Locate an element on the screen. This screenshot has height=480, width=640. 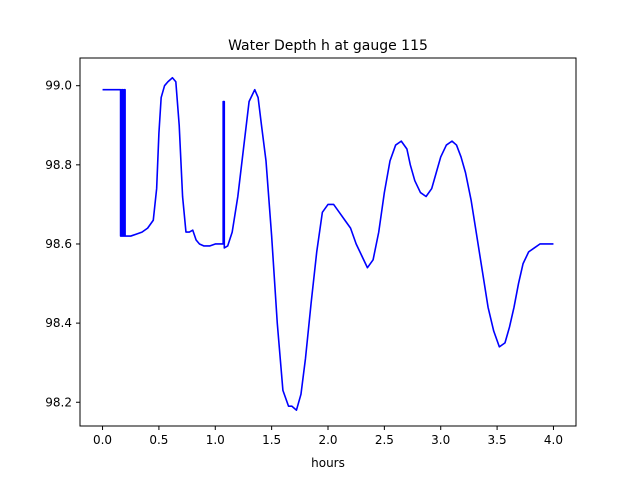
x-tick-label: 2.0 is located at coordinates (327, 440).